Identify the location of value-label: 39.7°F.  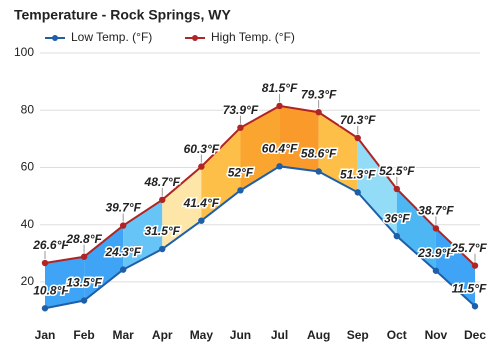
(123, 208).